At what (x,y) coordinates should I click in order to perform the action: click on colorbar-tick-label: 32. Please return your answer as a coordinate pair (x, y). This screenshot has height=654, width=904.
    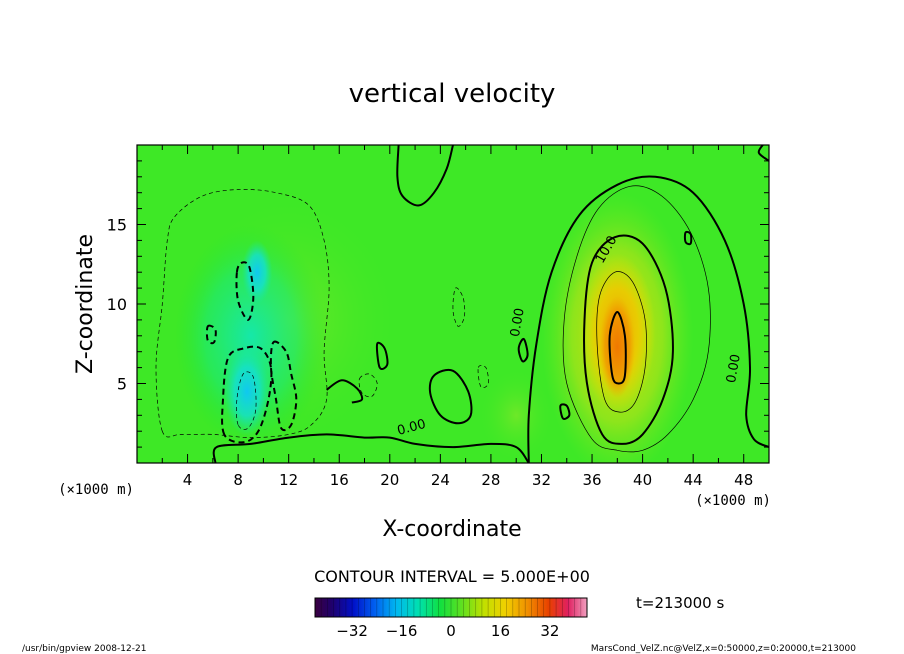
    Looking at the image, I should click on (549, 631).